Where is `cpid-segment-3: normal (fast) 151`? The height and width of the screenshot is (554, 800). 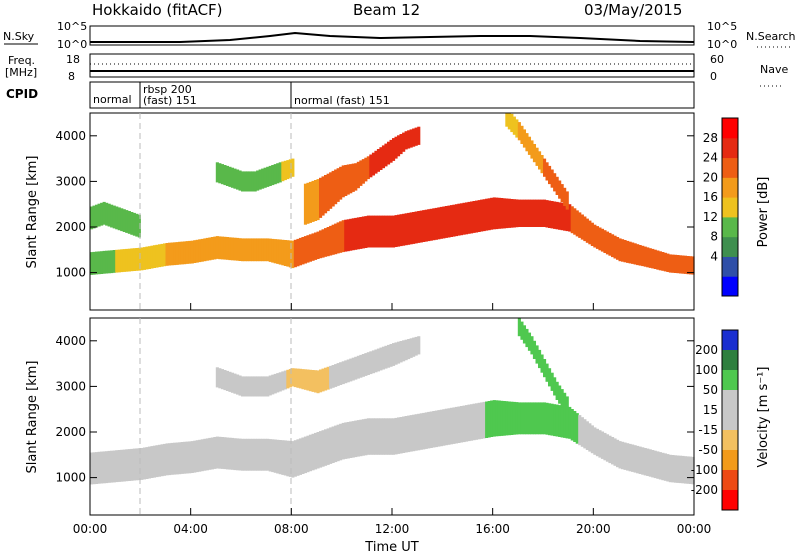
cpid-segment-3: normal (fast) 151 is located at coordinates (342, 100).